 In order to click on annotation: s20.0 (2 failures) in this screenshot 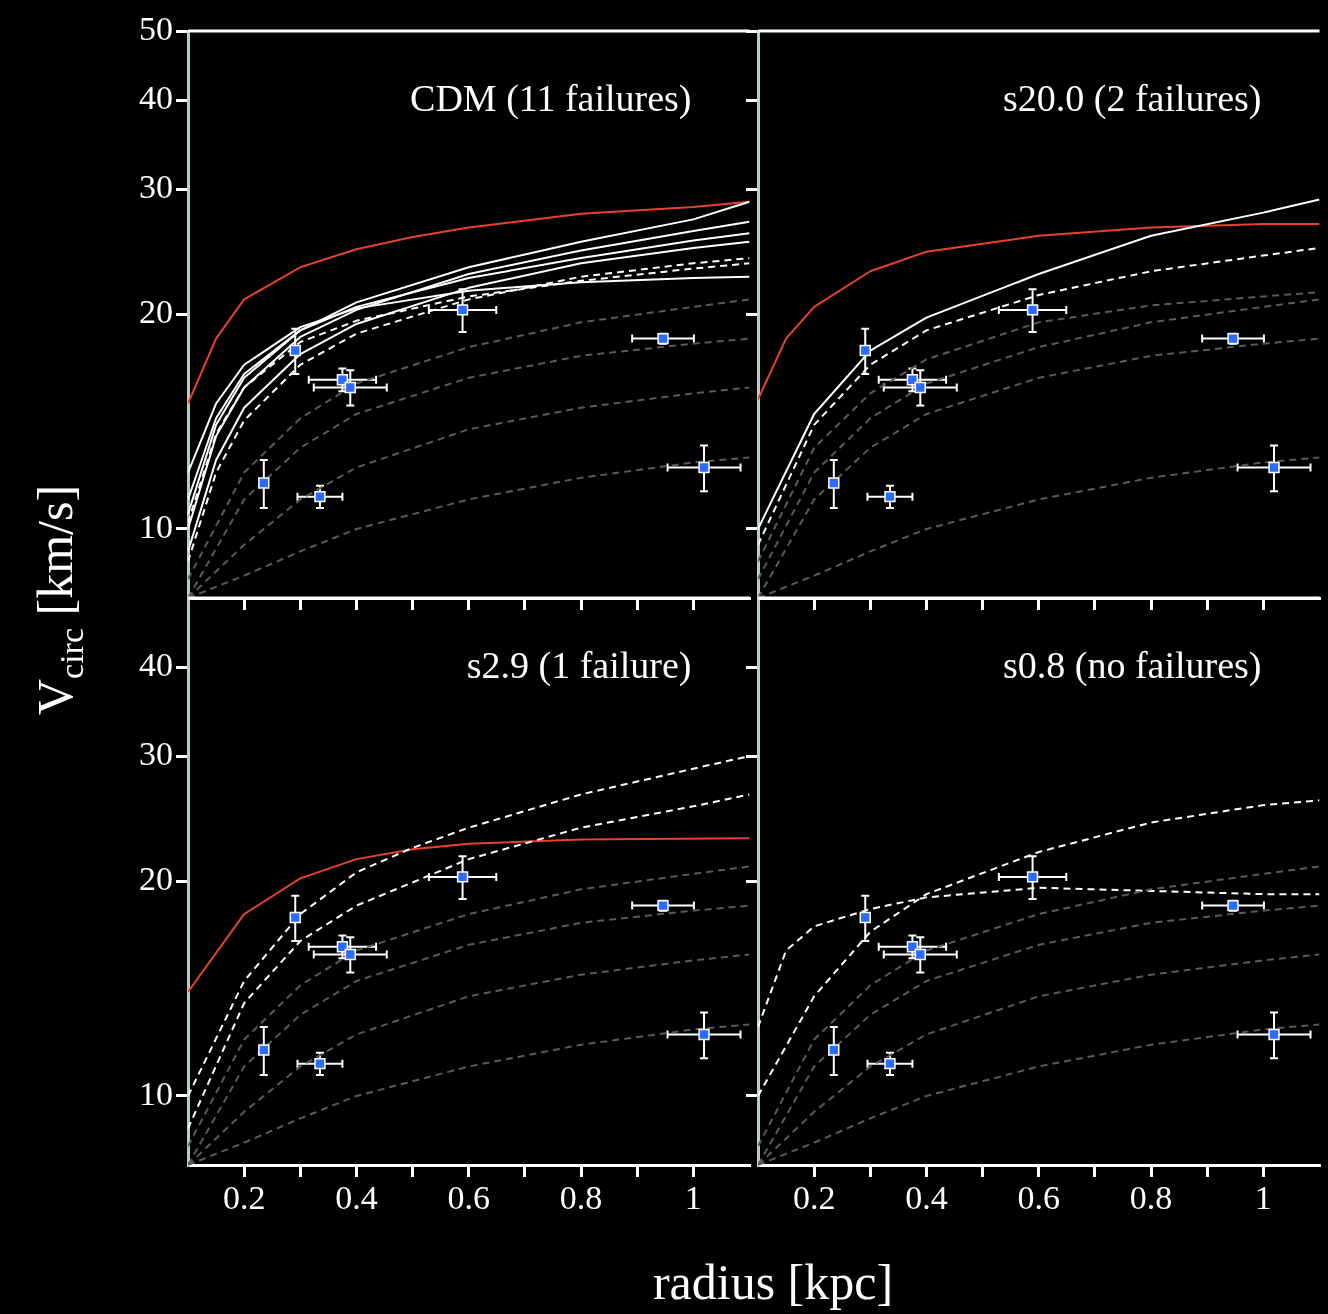, I will do `click(1132, 98)`.